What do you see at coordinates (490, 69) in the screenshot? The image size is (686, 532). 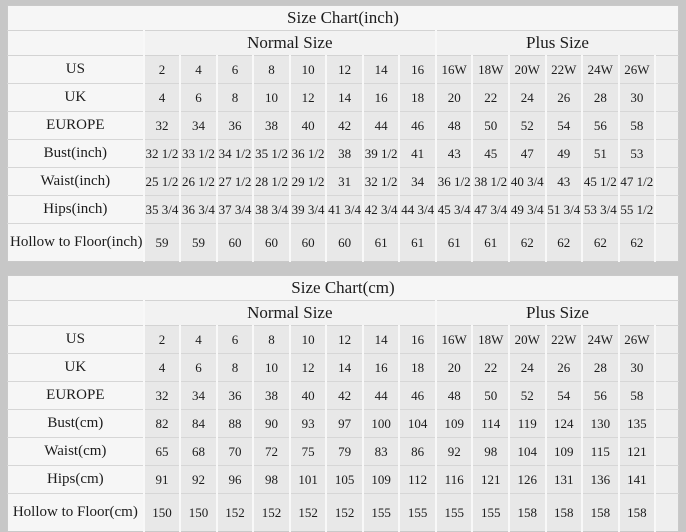 I see `size-value-cell: 18W` at bounding box center [490, 69].